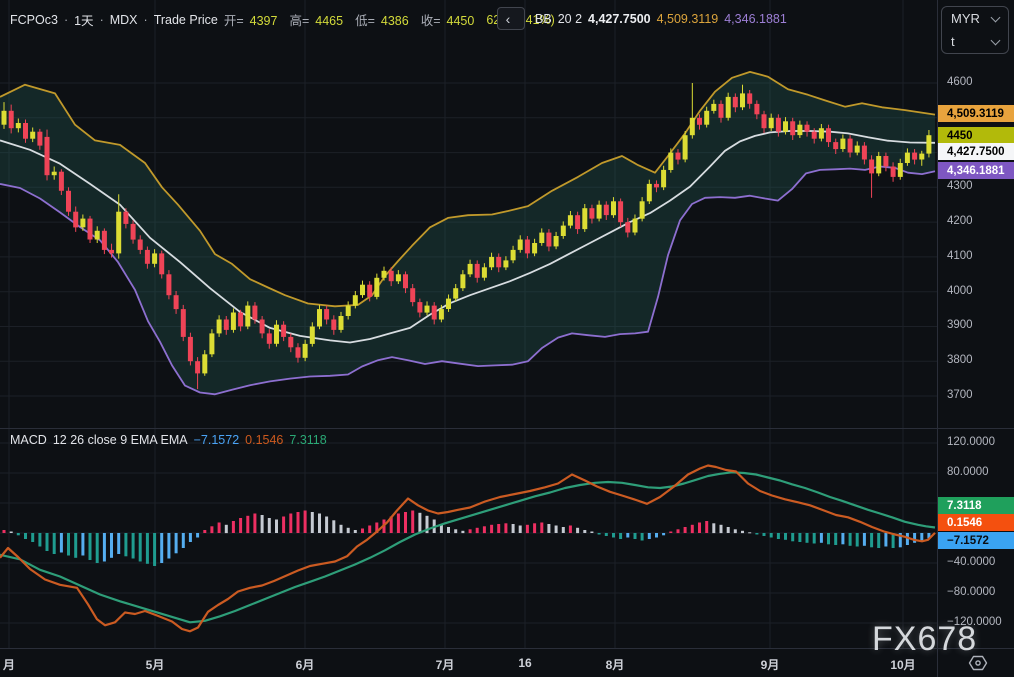 The image size is (1014, 677). Describe the element at coordinates (976, 505) in the screenshot. I see `macd-value-label: 7.3118` at that location.